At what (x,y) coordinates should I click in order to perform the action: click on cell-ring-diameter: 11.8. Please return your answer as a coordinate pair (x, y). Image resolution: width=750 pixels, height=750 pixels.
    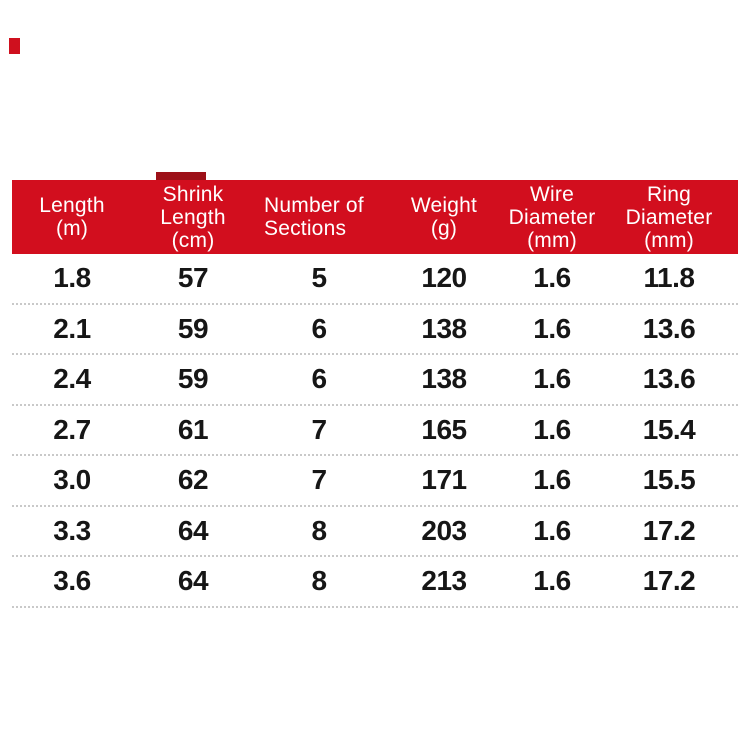
    Looking at the image, I should click on (669, 278).